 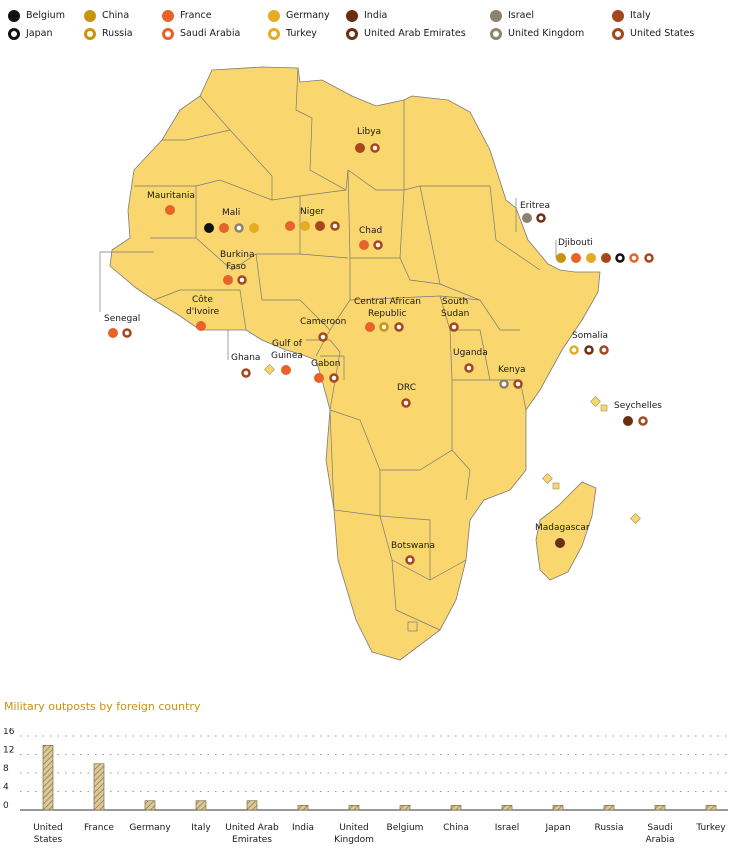 What do you see at coordinates (6, 769) in the screenshot?
I see `y-tick-label: 8` at bounding box center [6, 769].